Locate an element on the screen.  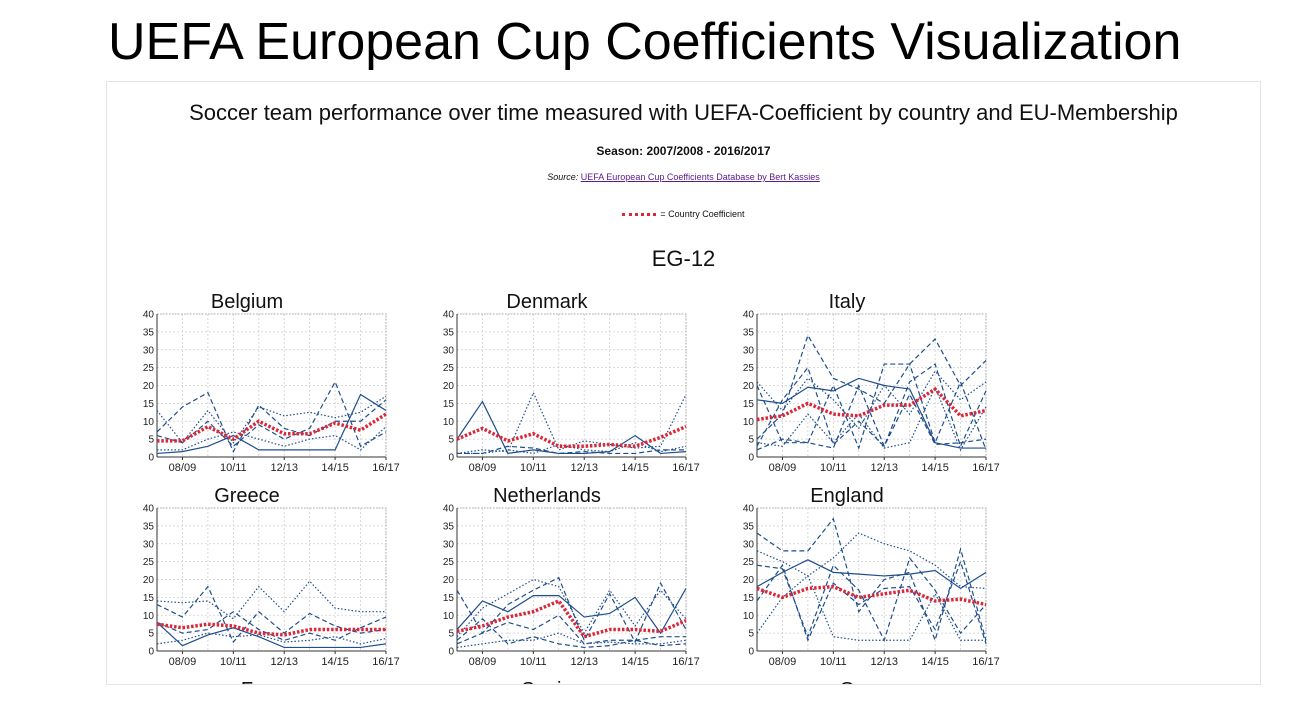
legend-label: = Country Coefficient is located at coordinates (702, 214).